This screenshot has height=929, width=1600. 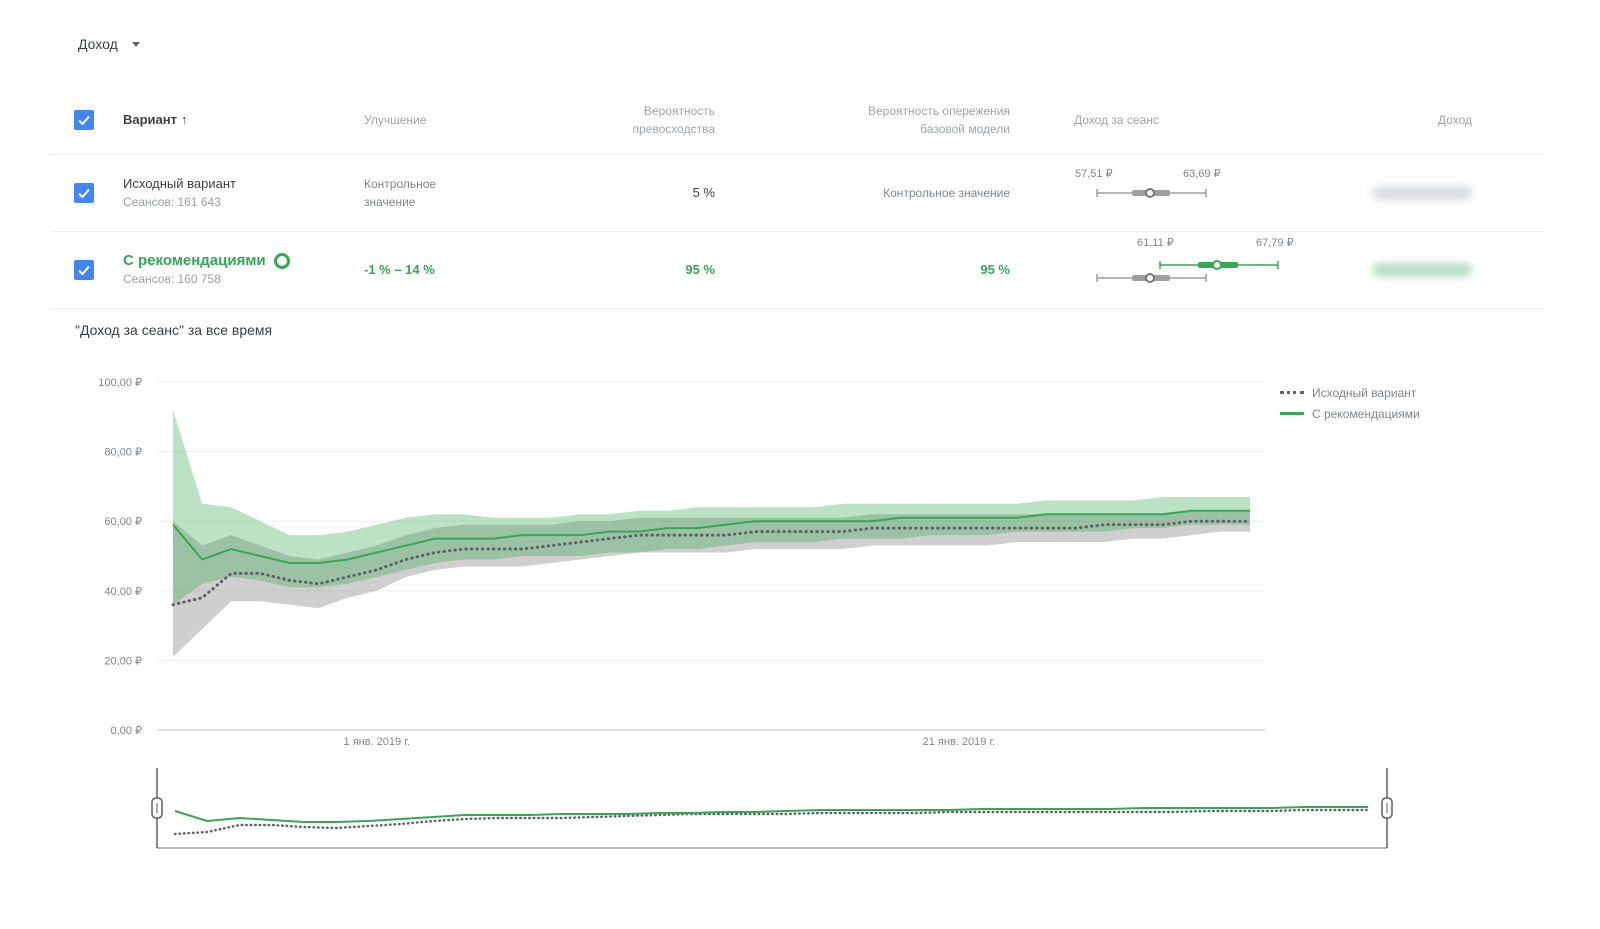 What do you see at coordinates (98, 44) in the screenshot?
I see `metric-dropdown-label: Доход` at bounding box center [98, 44].